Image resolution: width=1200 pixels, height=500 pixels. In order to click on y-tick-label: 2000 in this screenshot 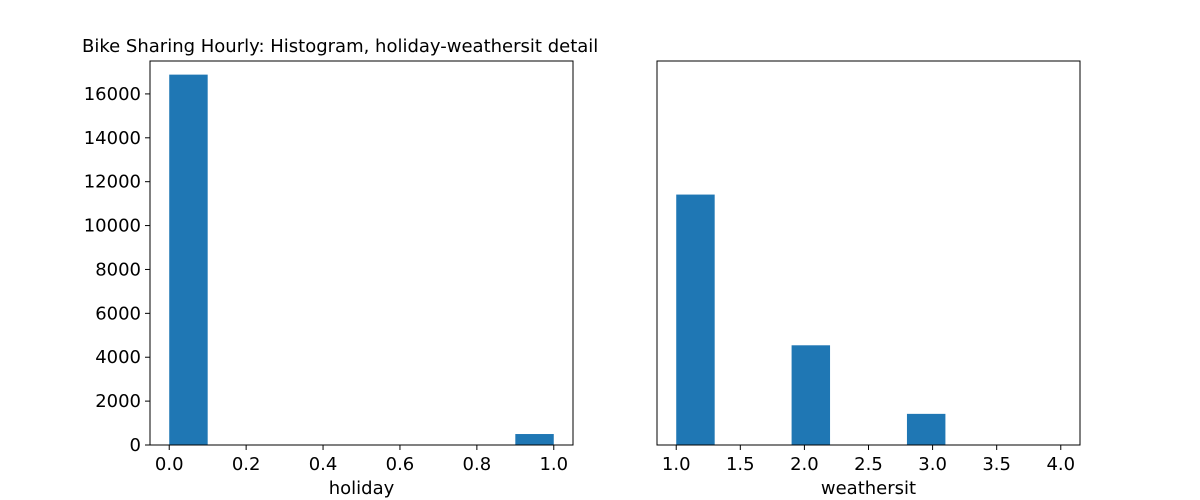, I will do `click(118, 401)`.